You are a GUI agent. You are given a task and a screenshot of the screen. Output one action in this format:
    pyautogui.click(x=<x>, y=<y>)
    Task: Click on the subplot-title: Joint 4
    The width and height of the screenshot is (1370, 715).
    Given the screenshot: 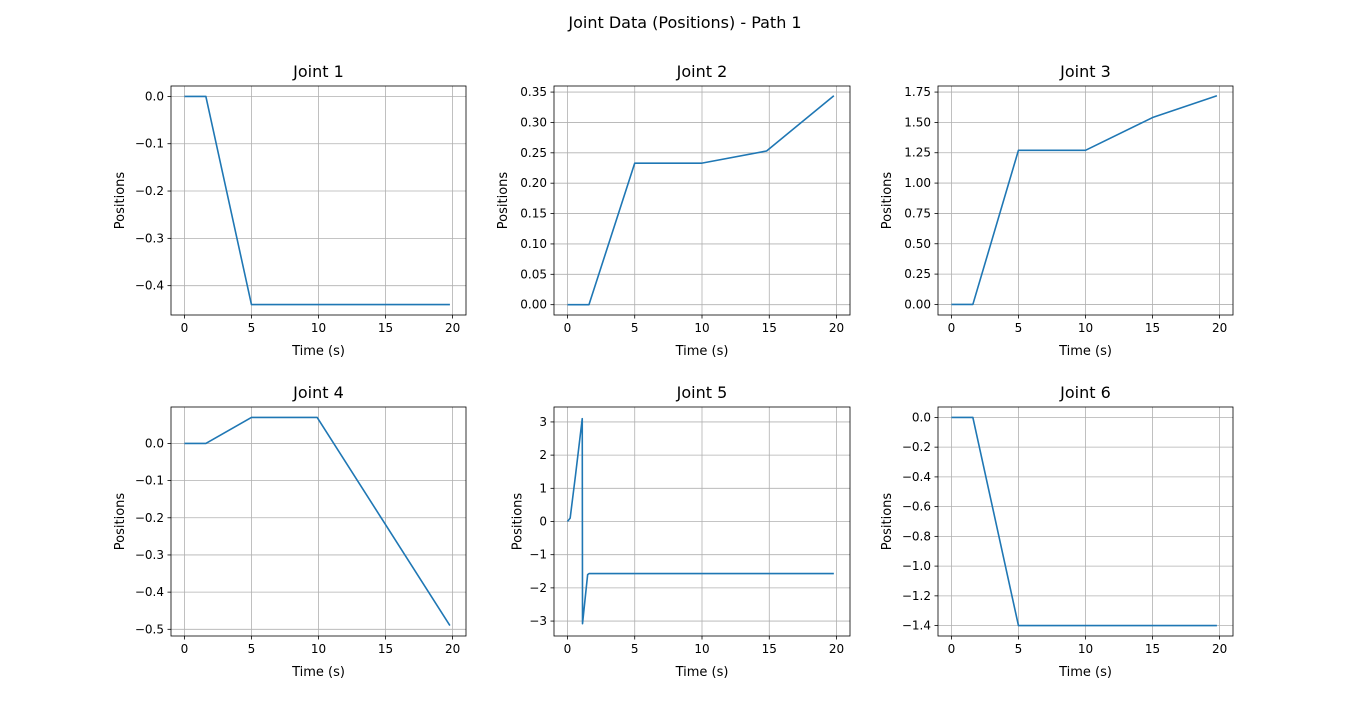 What is the action you would take?
    pyautogui.click(x=318, y=392)
    